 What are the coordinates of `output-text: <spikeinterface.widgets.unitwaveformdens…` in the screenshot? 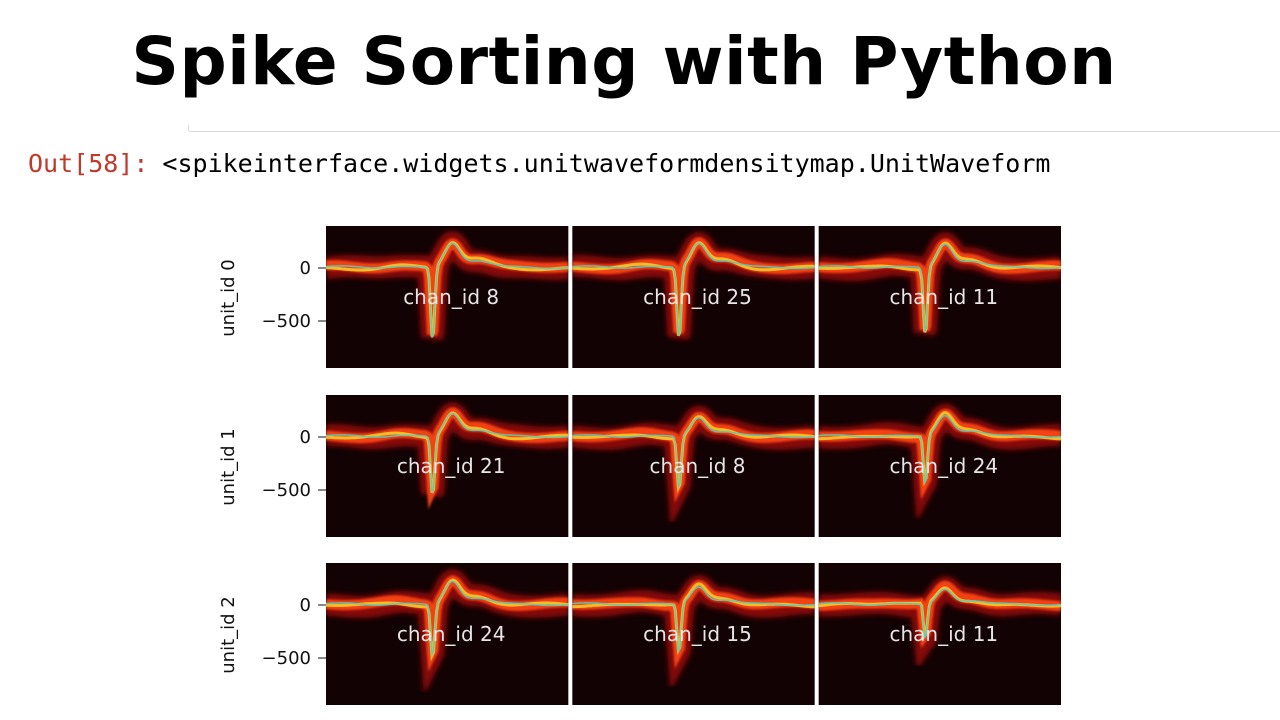 It's located at (606, 163).